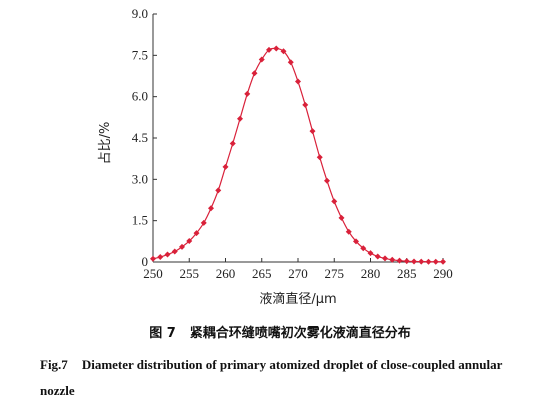 Image resolution: width=560 pixels, height=420 pixels. What do you see at coordinates (226, 273) in the screenshot?
I see `x-tick-label: 260` at bounding box center [226, 273].